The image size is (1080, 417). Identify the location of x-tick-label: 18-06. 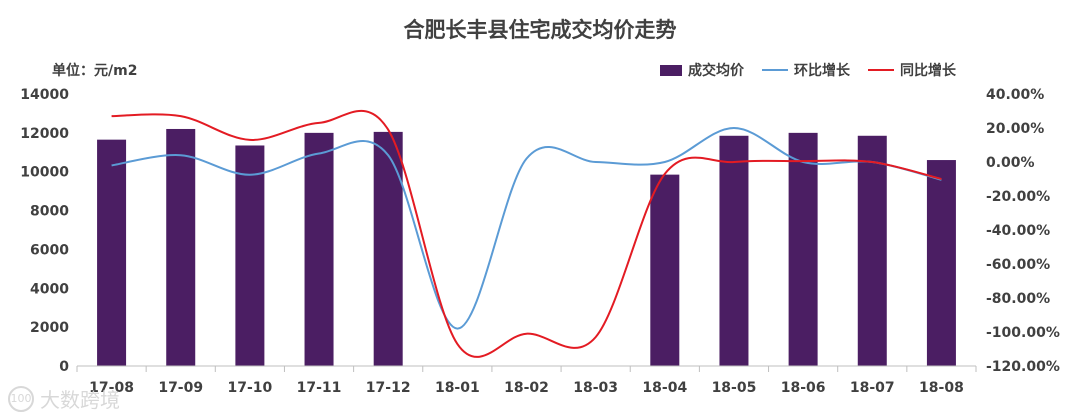
(803, 388).